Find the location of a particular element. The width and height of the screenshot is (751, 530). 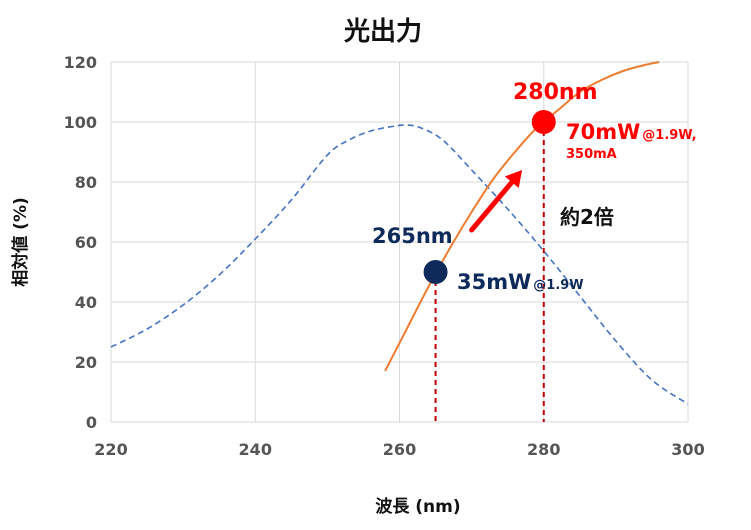

y-tick-label: 80 is located at coordinates (86, 182).